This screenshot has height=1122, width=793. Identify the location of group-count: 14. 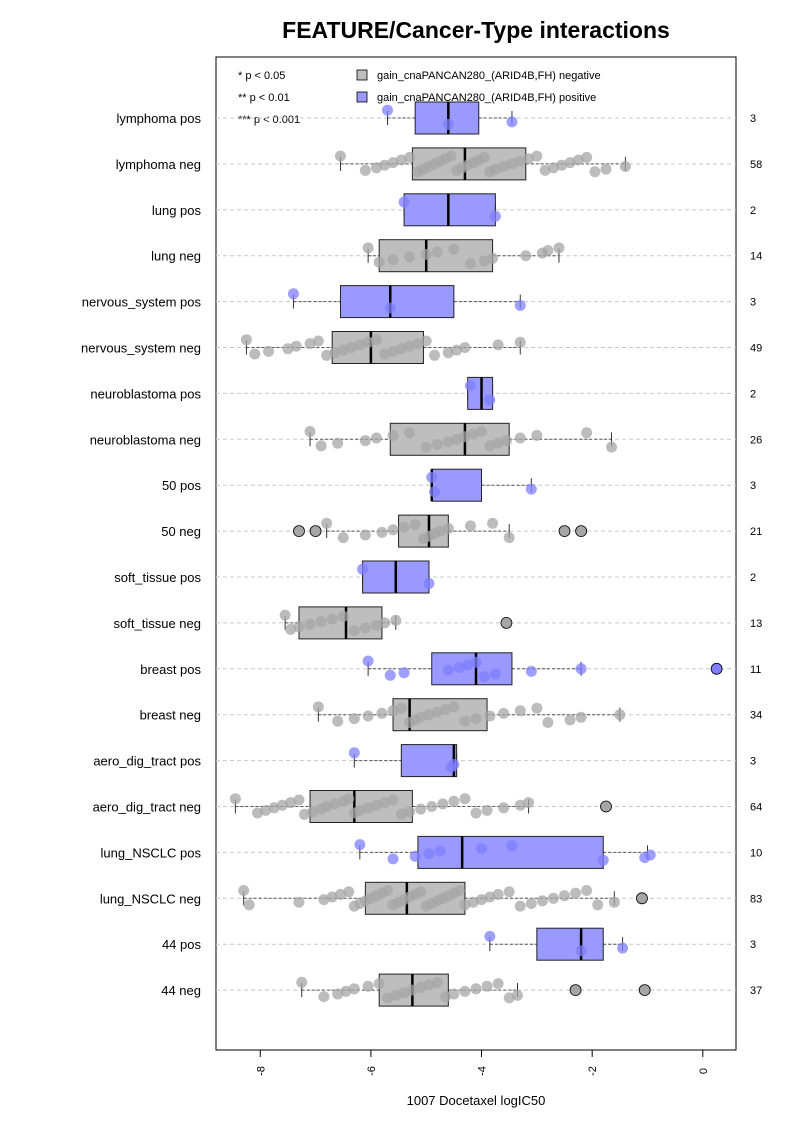
(756, 257).